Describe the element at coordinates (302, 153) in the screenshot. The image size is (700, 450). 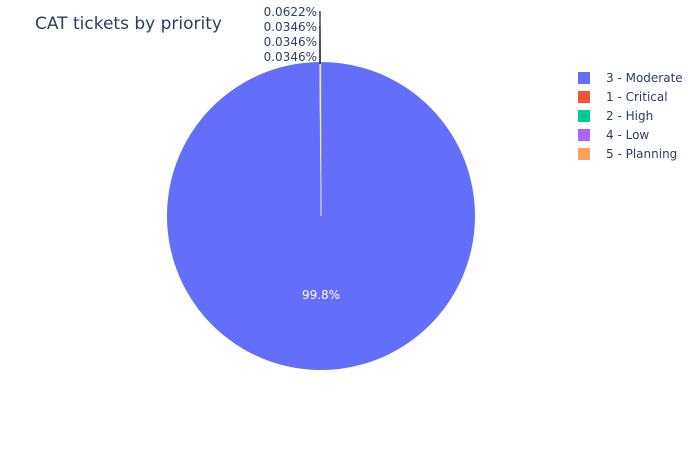
I see `pie-labels: 99.8%0.0622%0.0346%0.0346%0.0346%` at that location.